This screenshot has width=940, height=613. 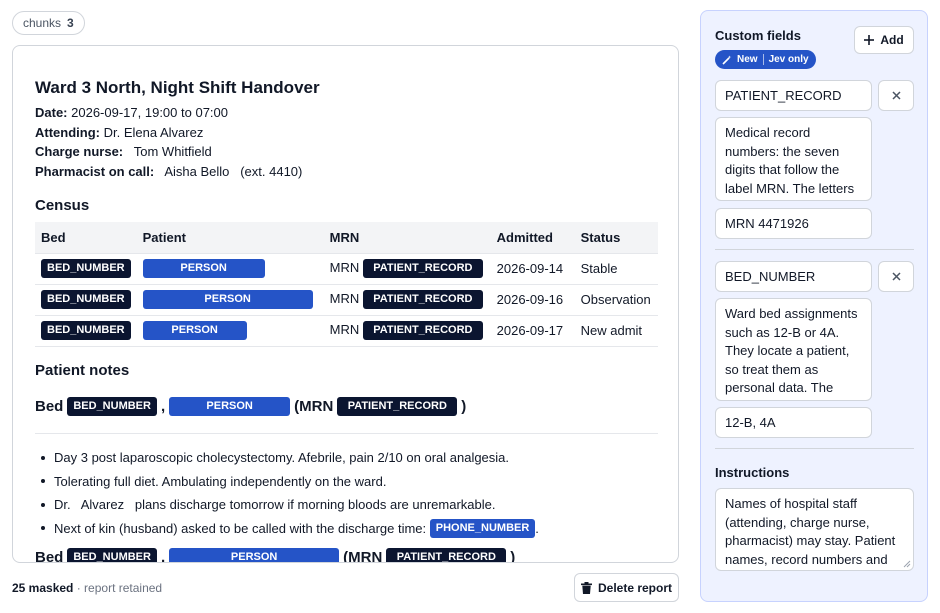 What do you see at coordinates (616, 331) in the screenshot?
I see `status-text: New admit` at bounding box center [616, 331].